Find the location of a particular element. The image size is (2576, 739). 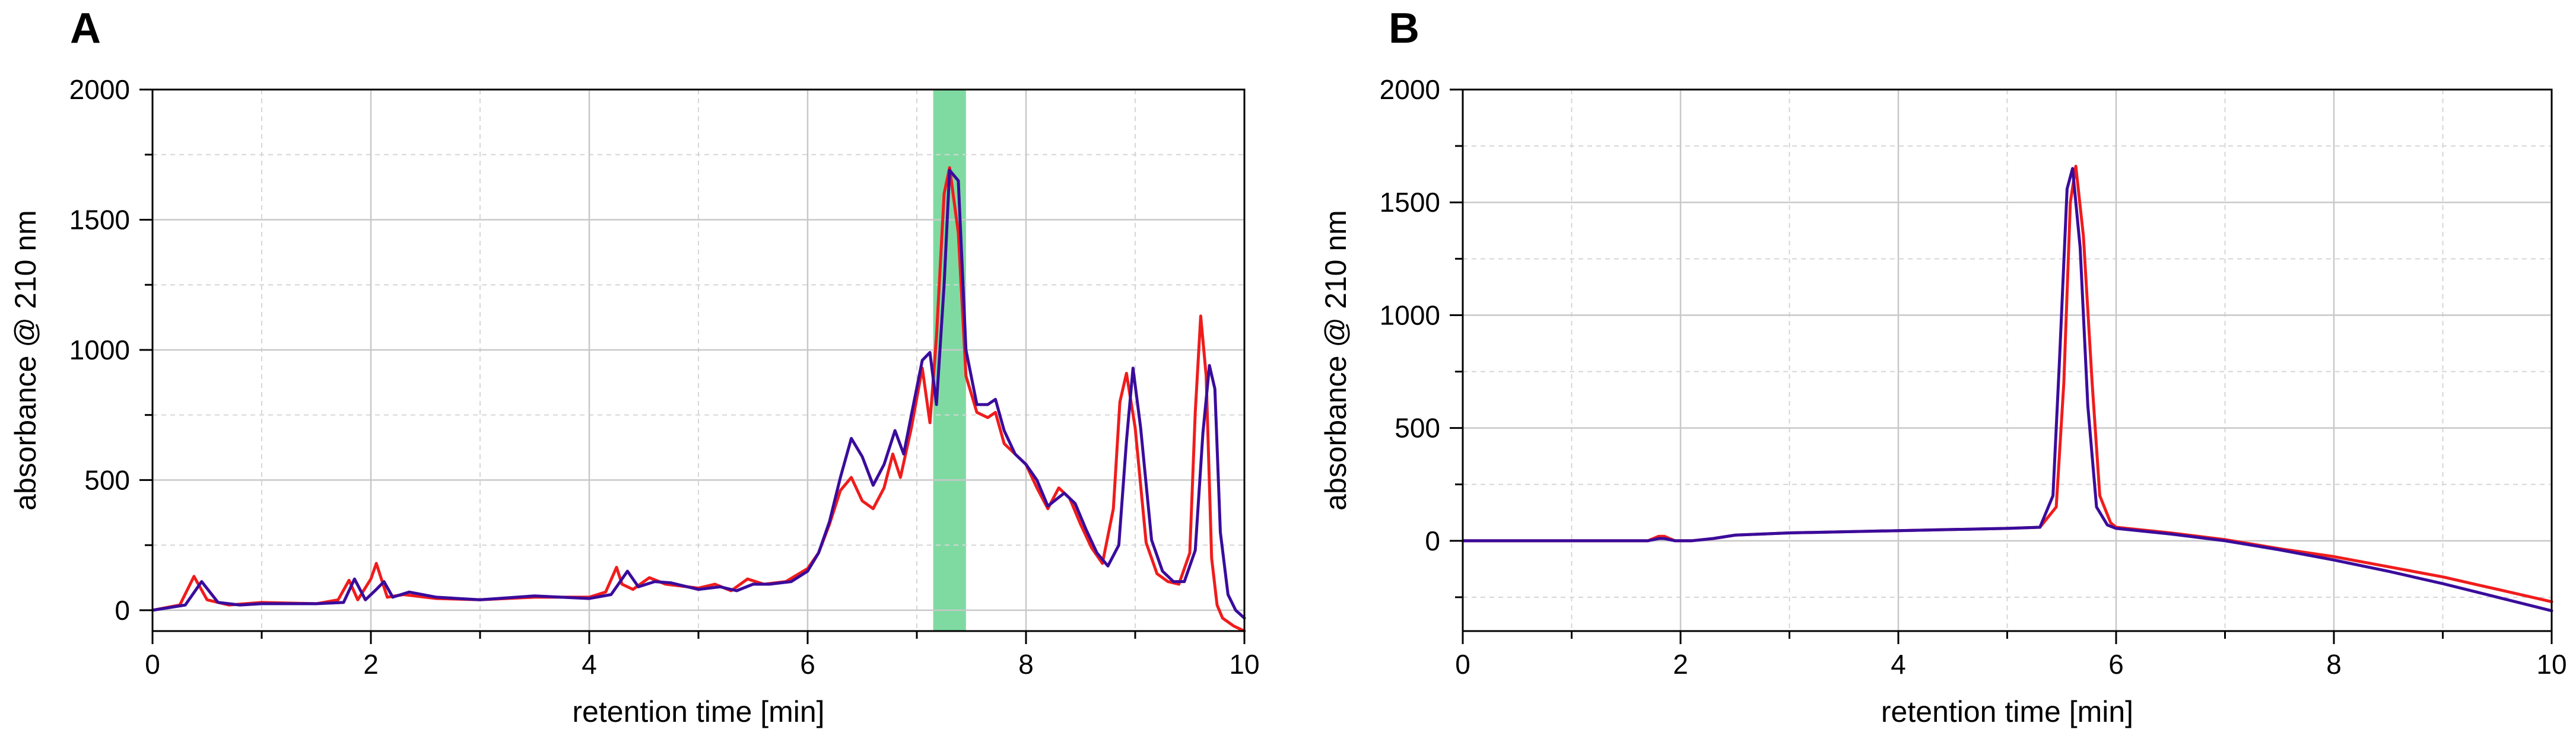

panel-a-letter: A is located at coordinates (85, 28).